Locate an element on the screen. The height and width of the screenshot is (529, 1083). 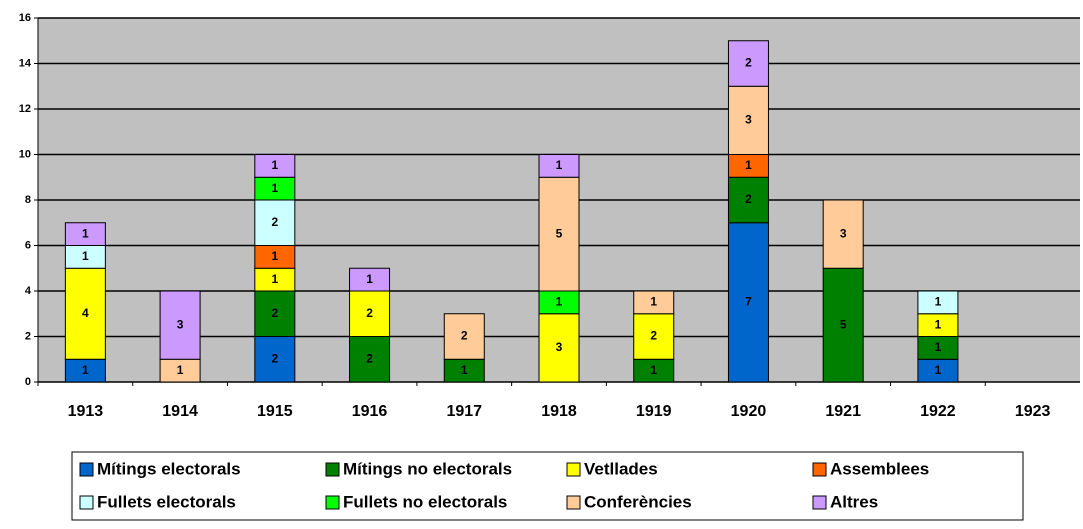
data-label: 7 is located at coordinates (748, 302).